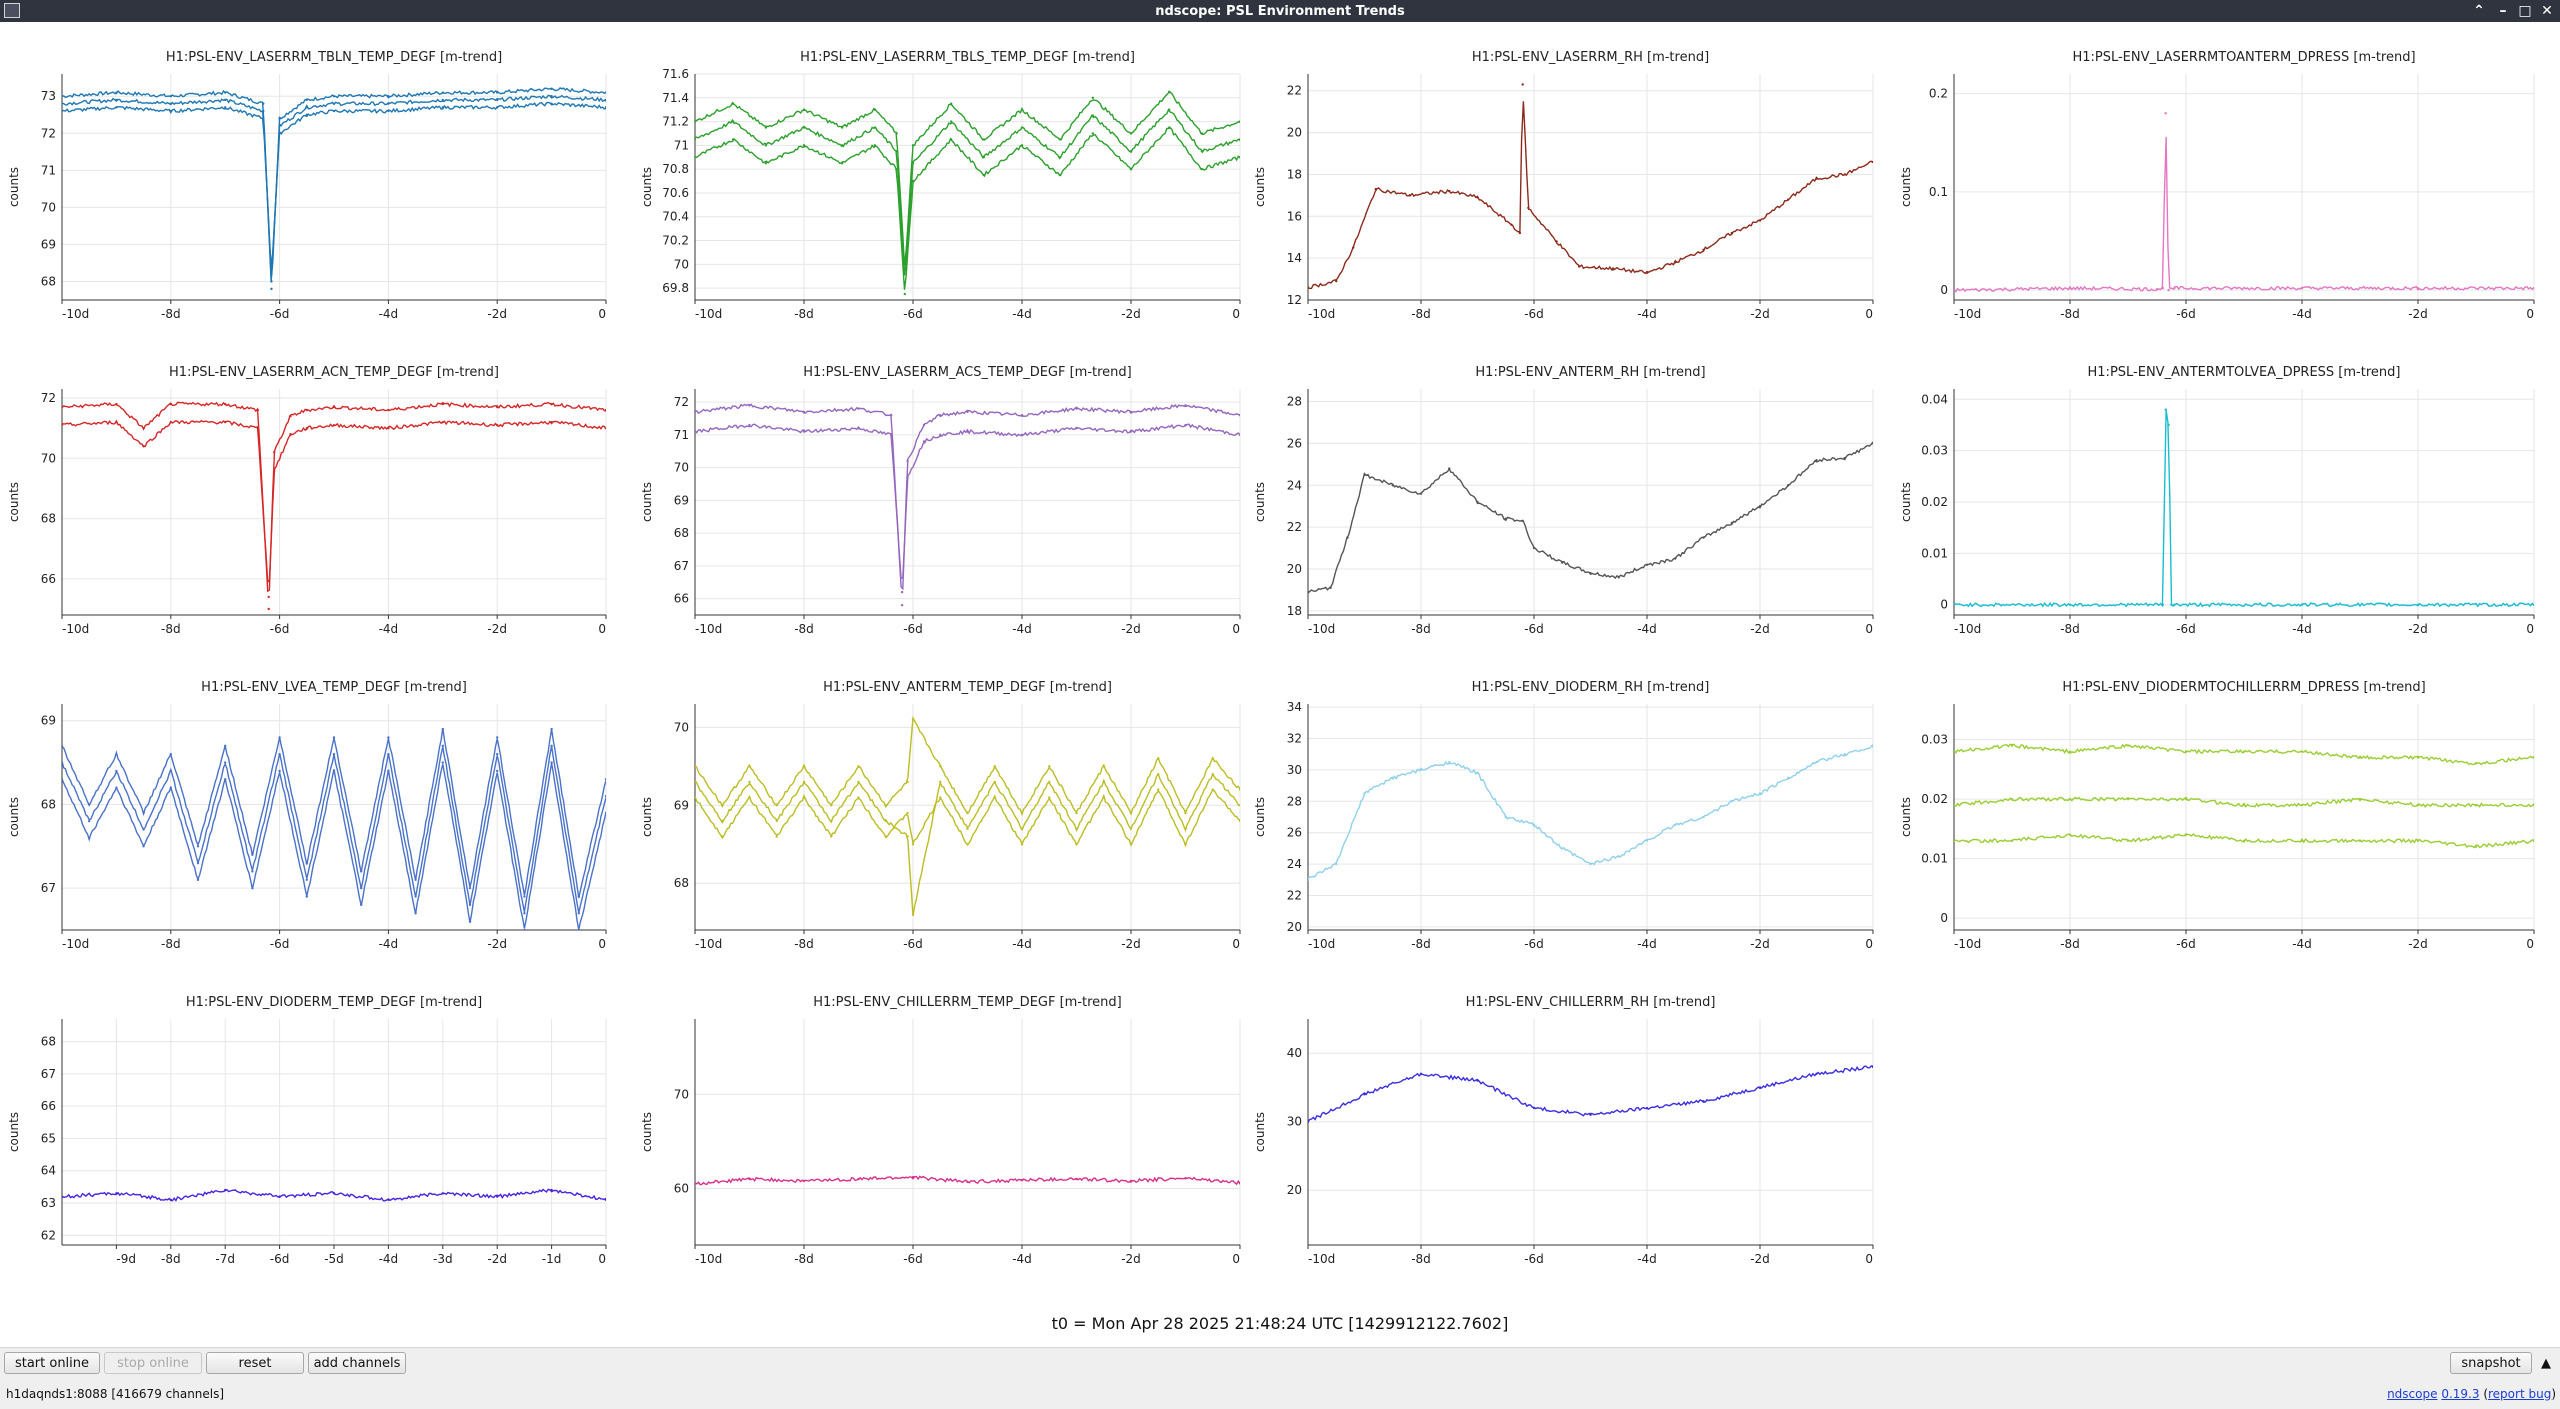  What do you see at coordinates (1294, 611) in the screenshot?
I see `y-tick-label: 18` at bounding box center [1294, 611].